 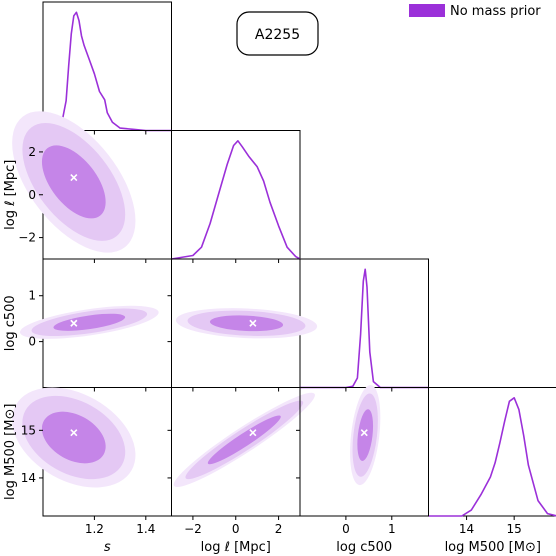 I want to click on annotation-box-frame, so click(x=277, y=33).